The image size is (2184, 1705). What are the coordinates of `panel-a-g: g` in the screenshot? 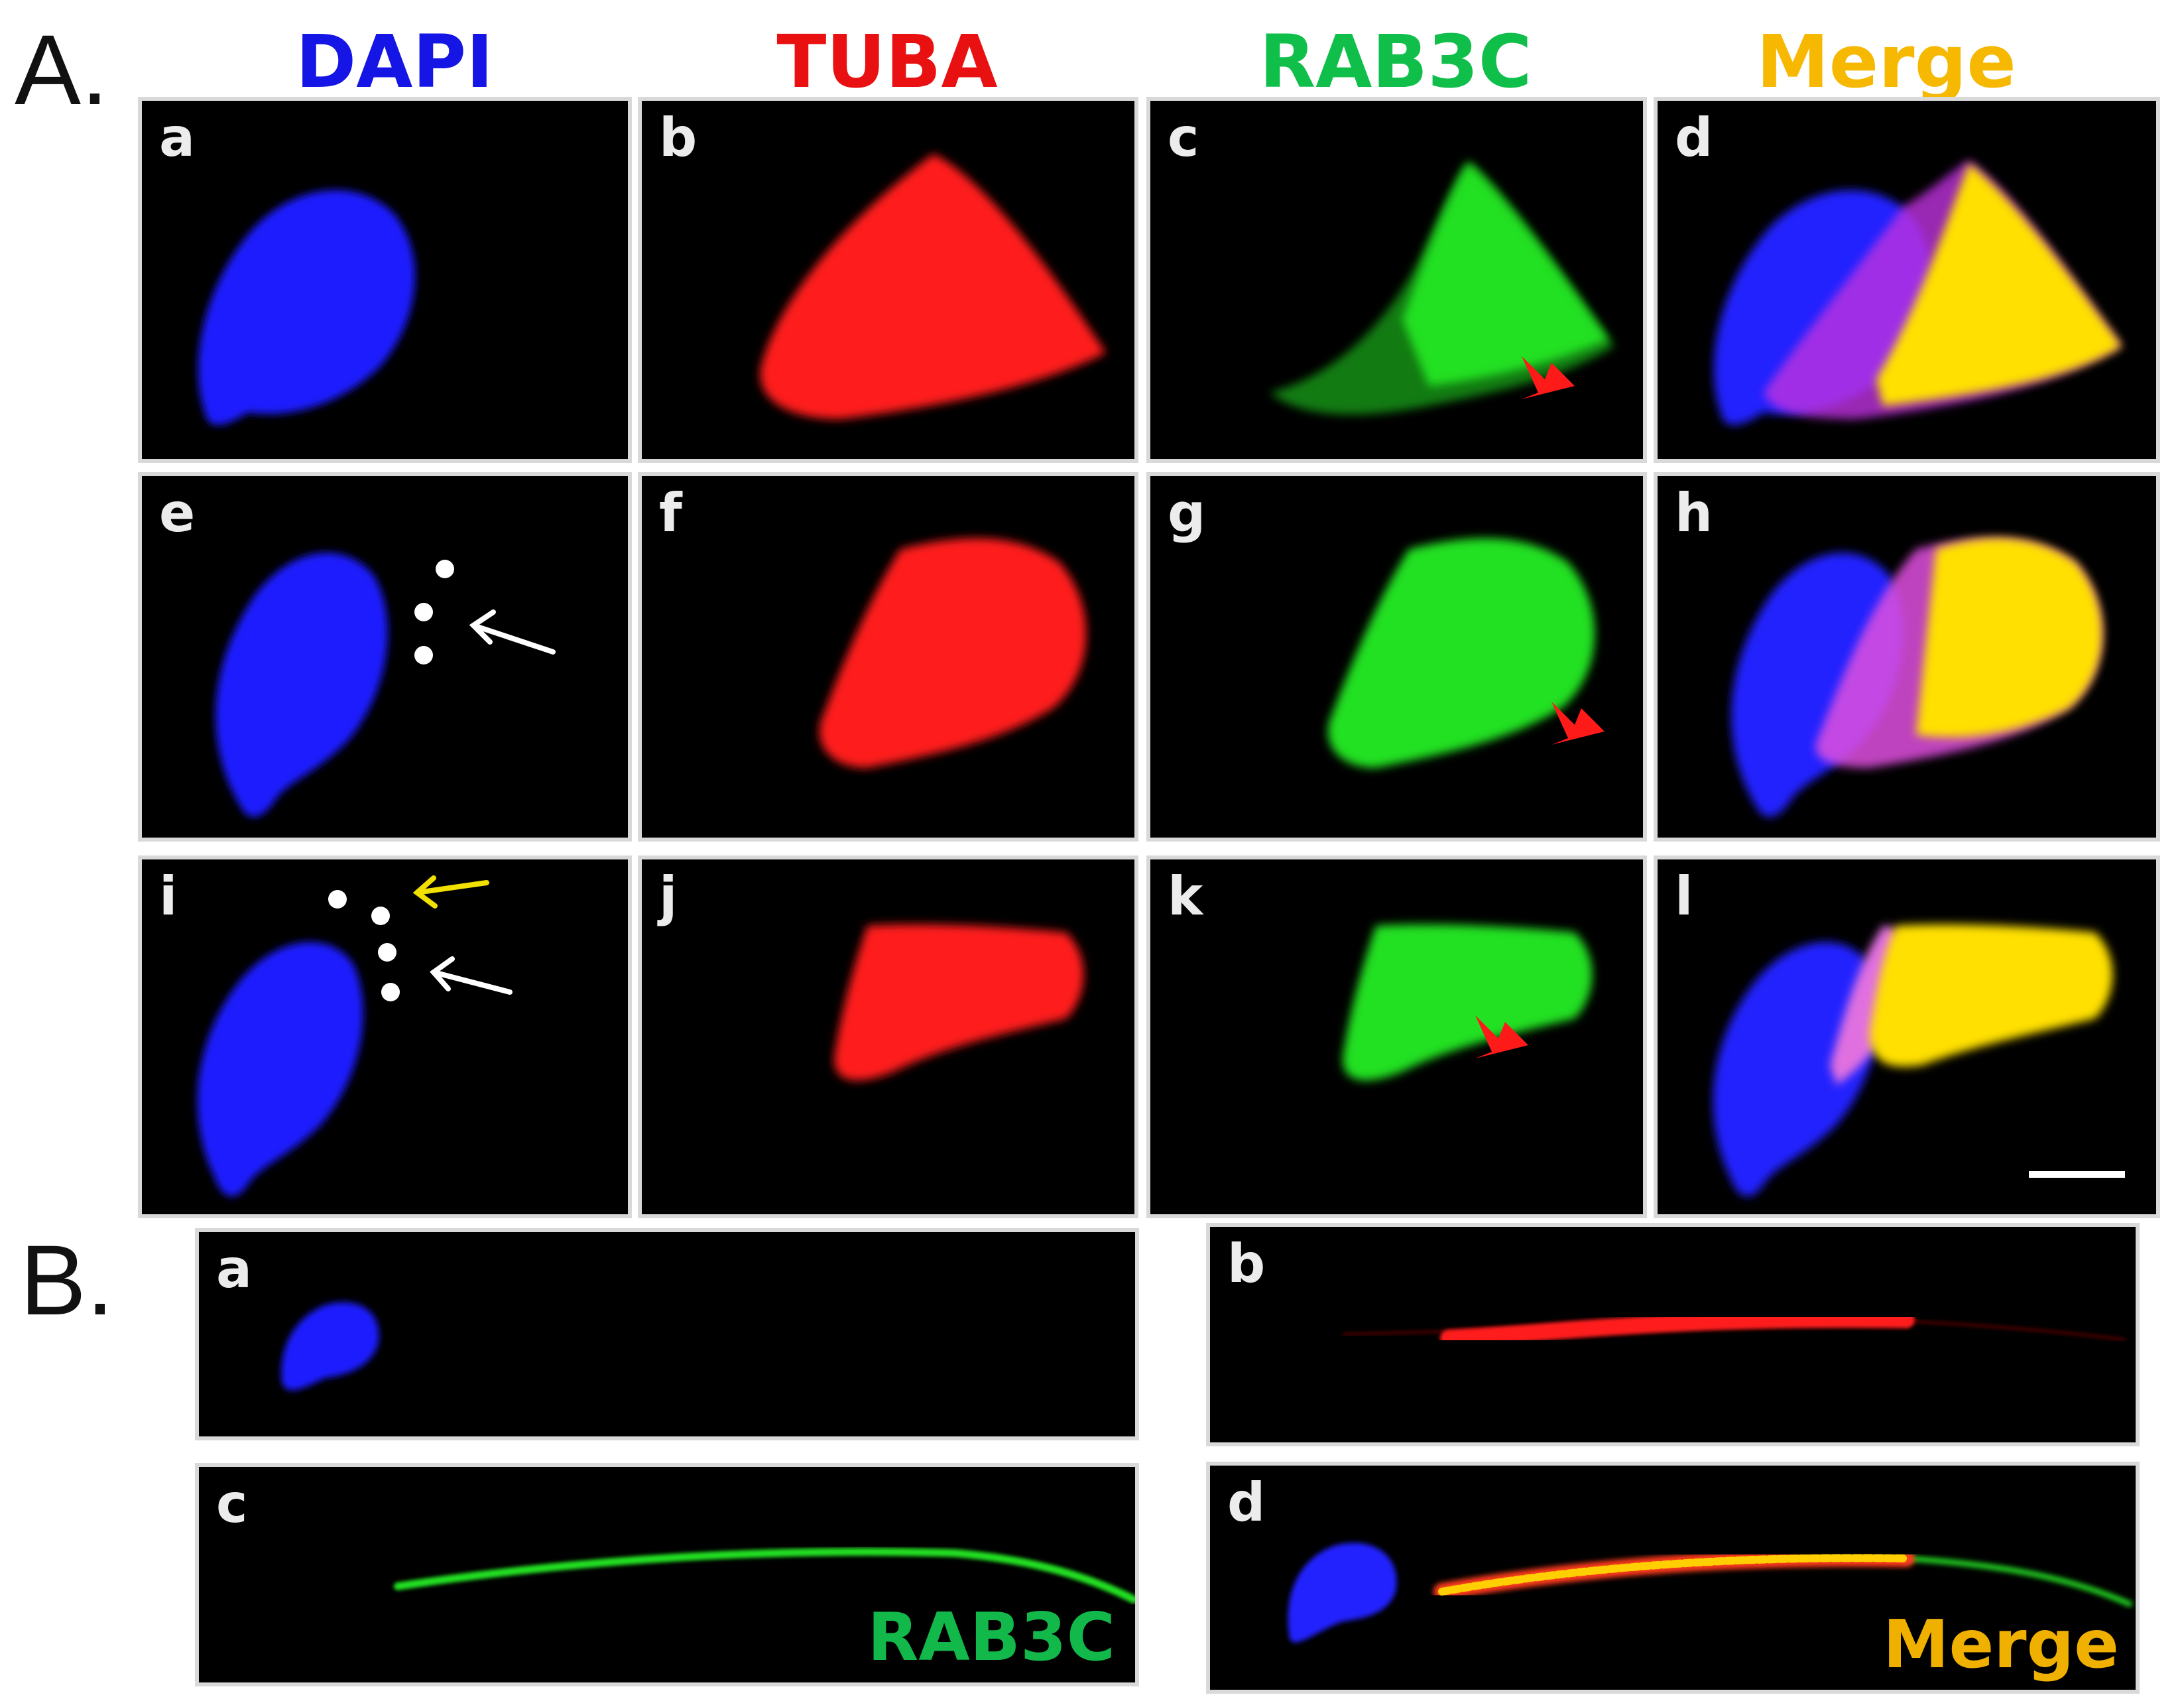 It's located at (1396, 657).